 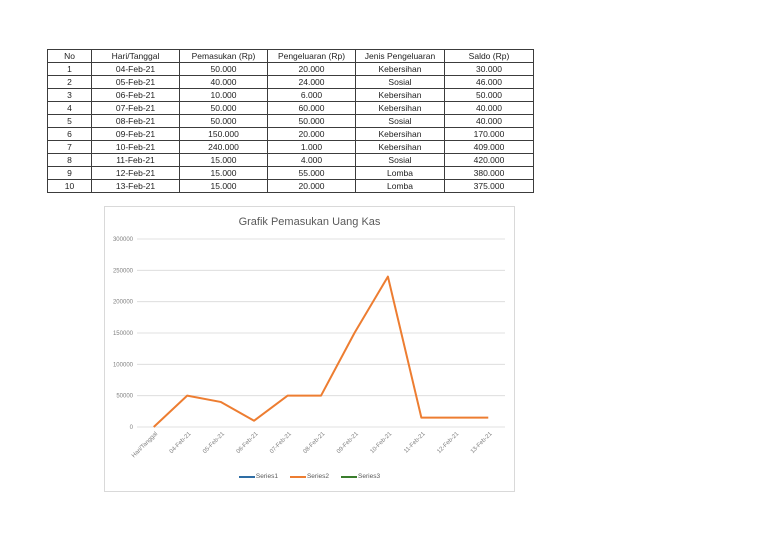 What do you see at coordinates (135, 160) in the screenshot?
I see `cell-date: 11-Feb-21` at bounding box center [135, 160].